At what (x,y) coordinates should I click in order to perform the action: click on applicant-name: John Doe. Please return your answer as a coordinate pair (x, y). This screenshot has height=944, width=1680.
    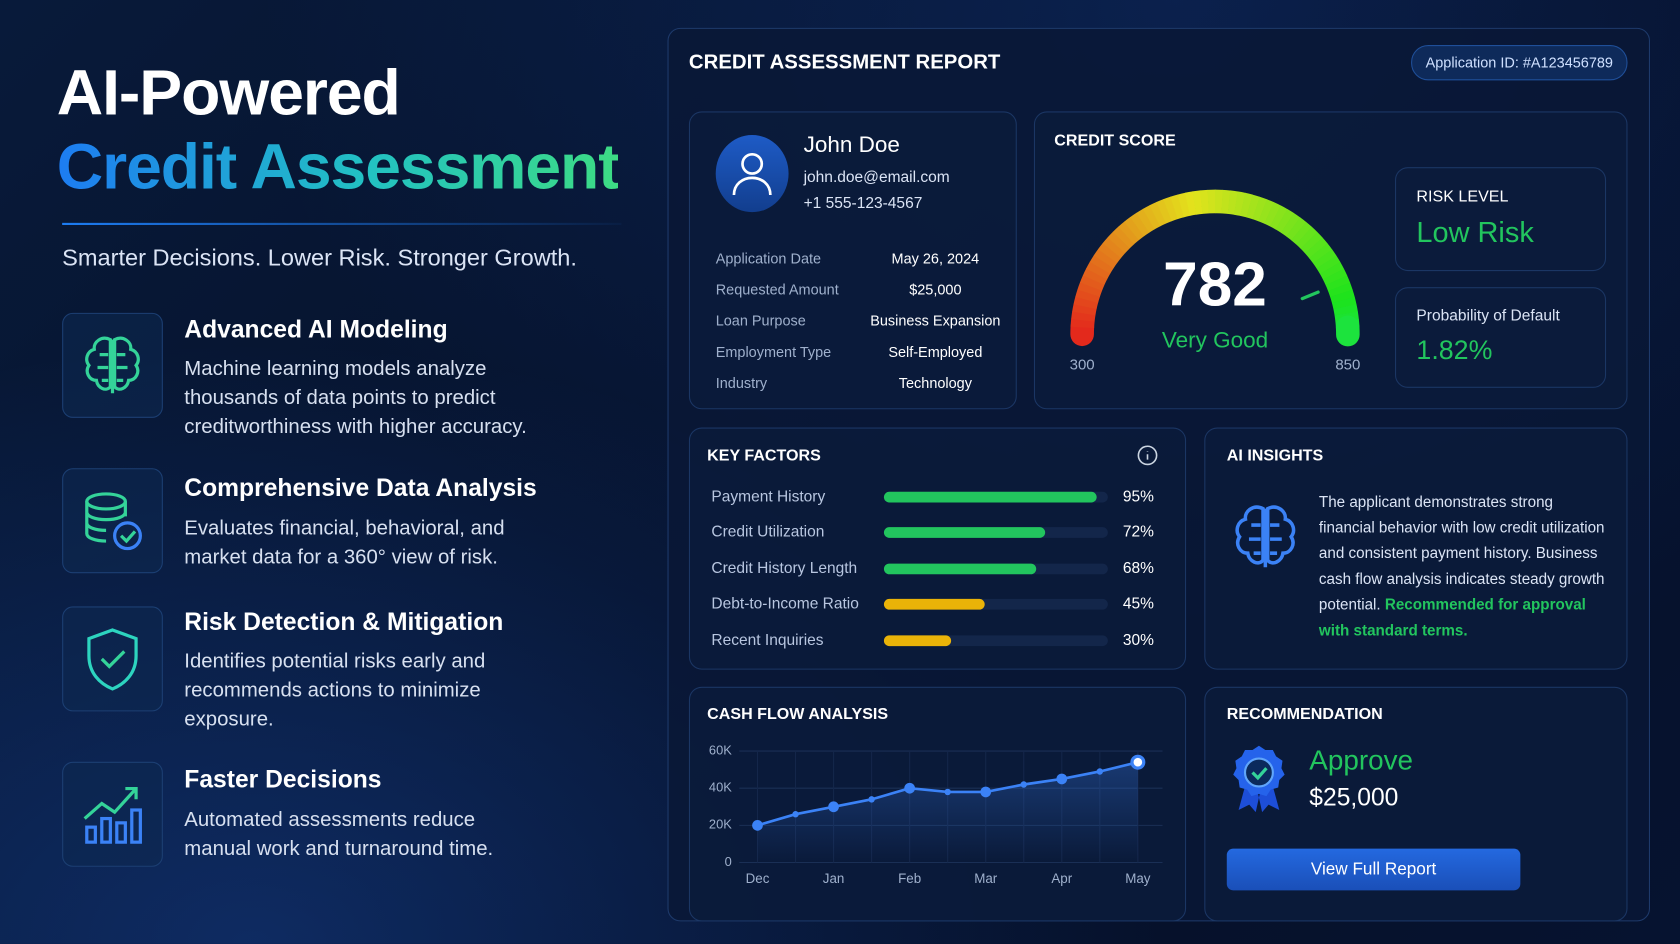
    Looking at the image, I should click on (851, 145).